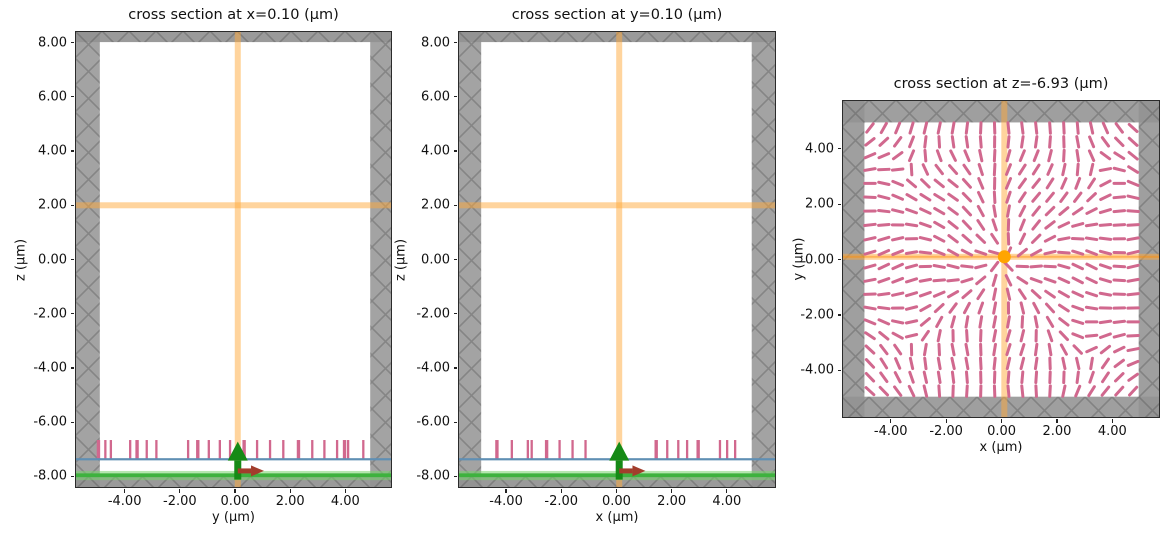 This screenshot has height=541, width=1169. I want to click on source-right-arrow-shaft, so click(626, 471).